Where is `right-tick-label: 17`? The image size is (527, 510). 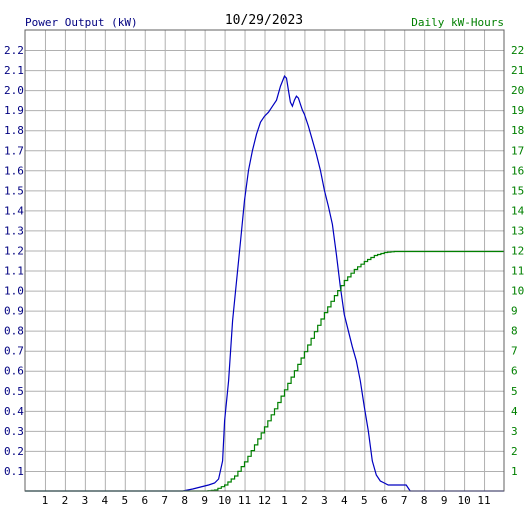 right-tick-label: 17 is located at coordinates (517, 150).